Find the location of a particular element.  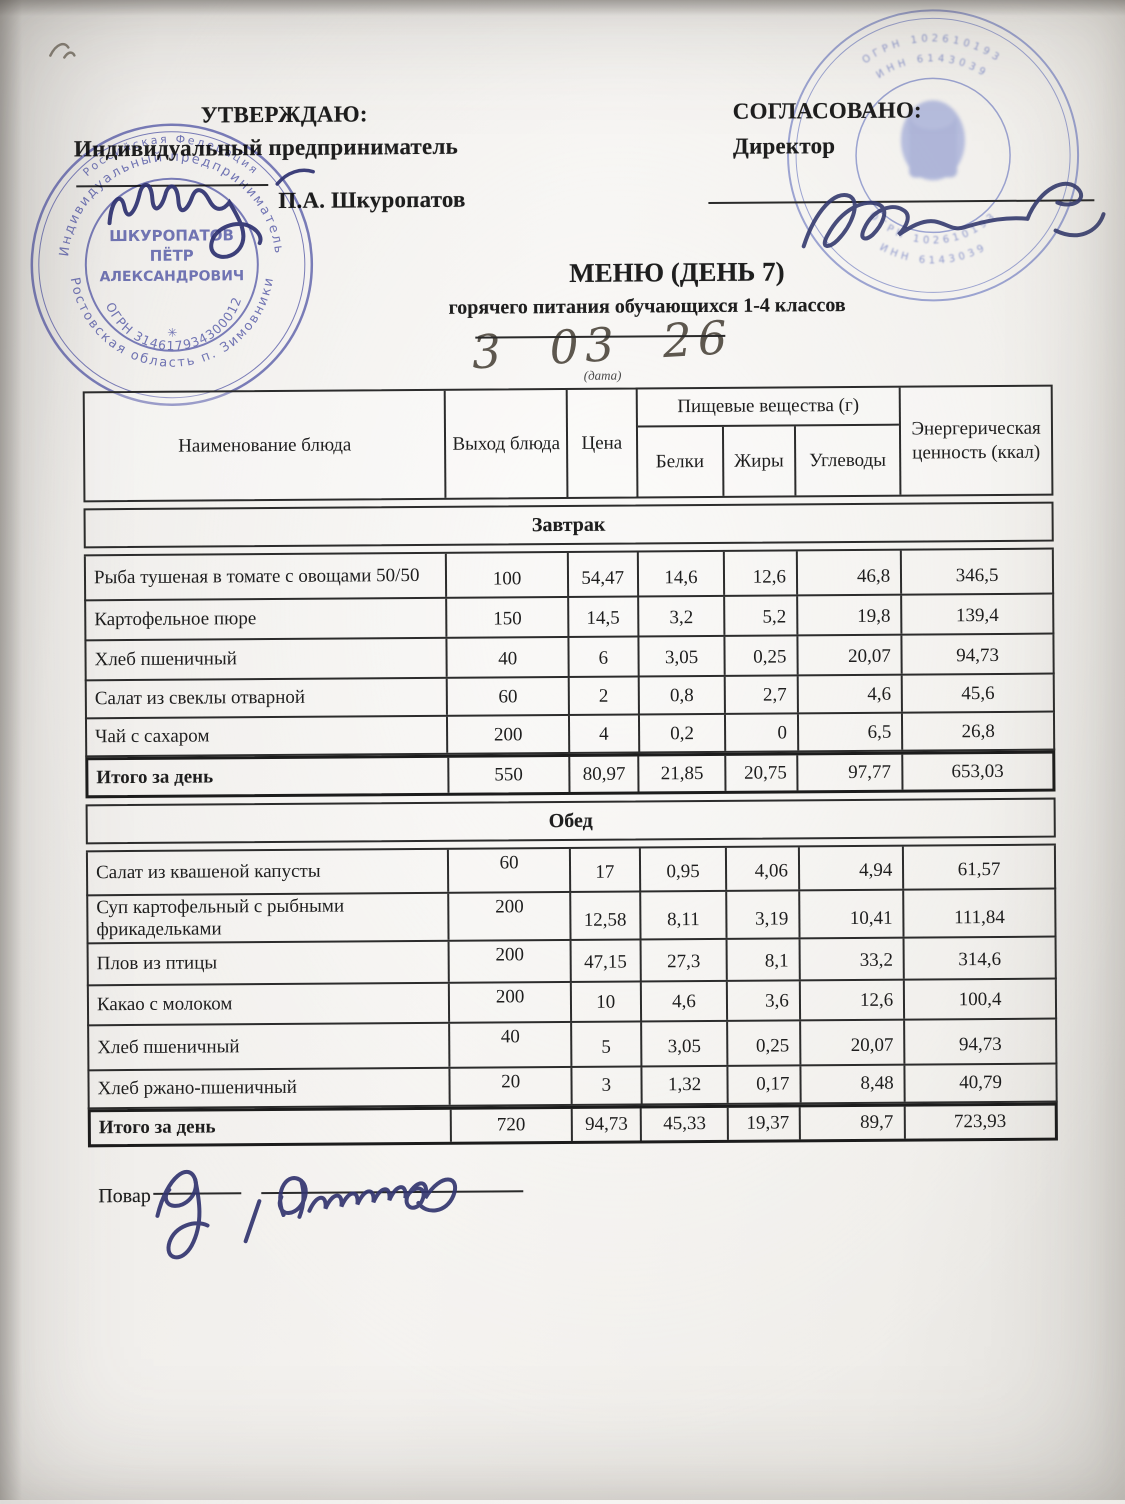

dish-carbs: 10,41 is located at coordinates (852, 914).